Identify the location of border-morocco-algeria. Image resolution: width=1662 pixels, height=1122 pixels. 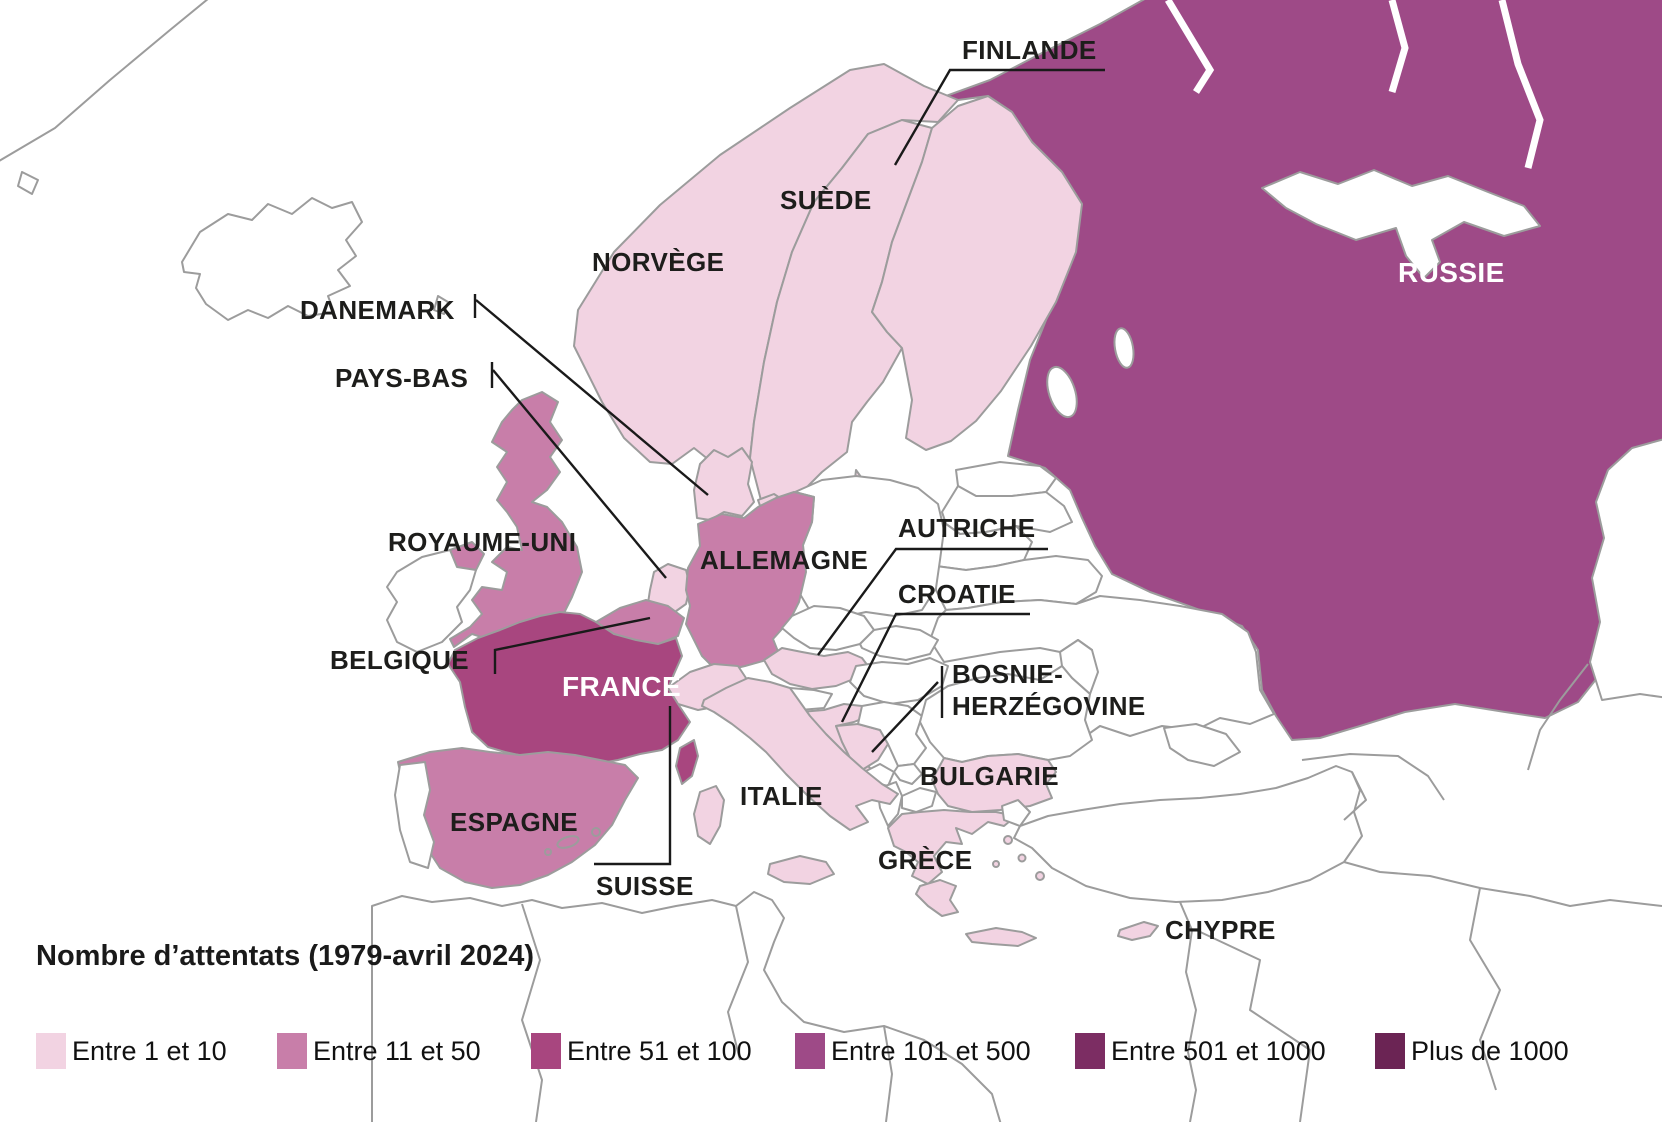
(532, 1012).